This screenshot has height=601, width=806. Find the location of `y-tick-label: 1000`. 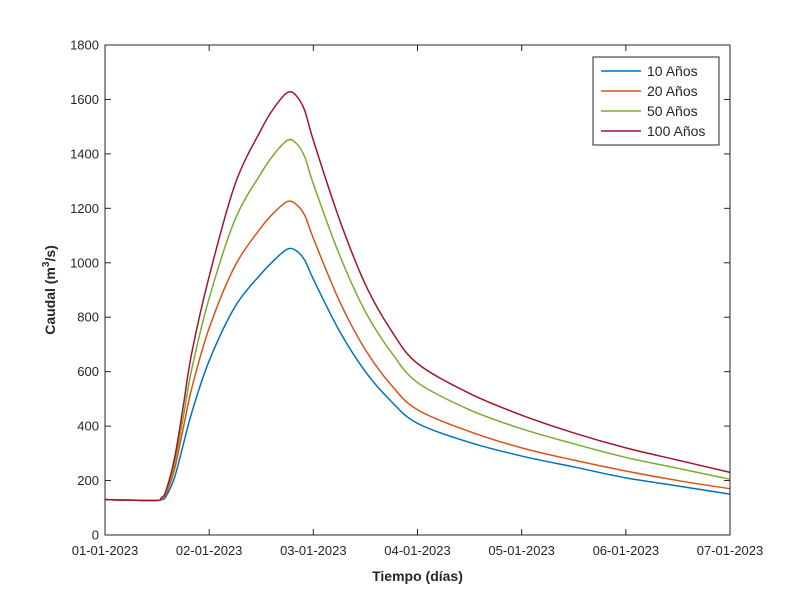

y-tick-label: 1000 is located at coordinates (84, 262).